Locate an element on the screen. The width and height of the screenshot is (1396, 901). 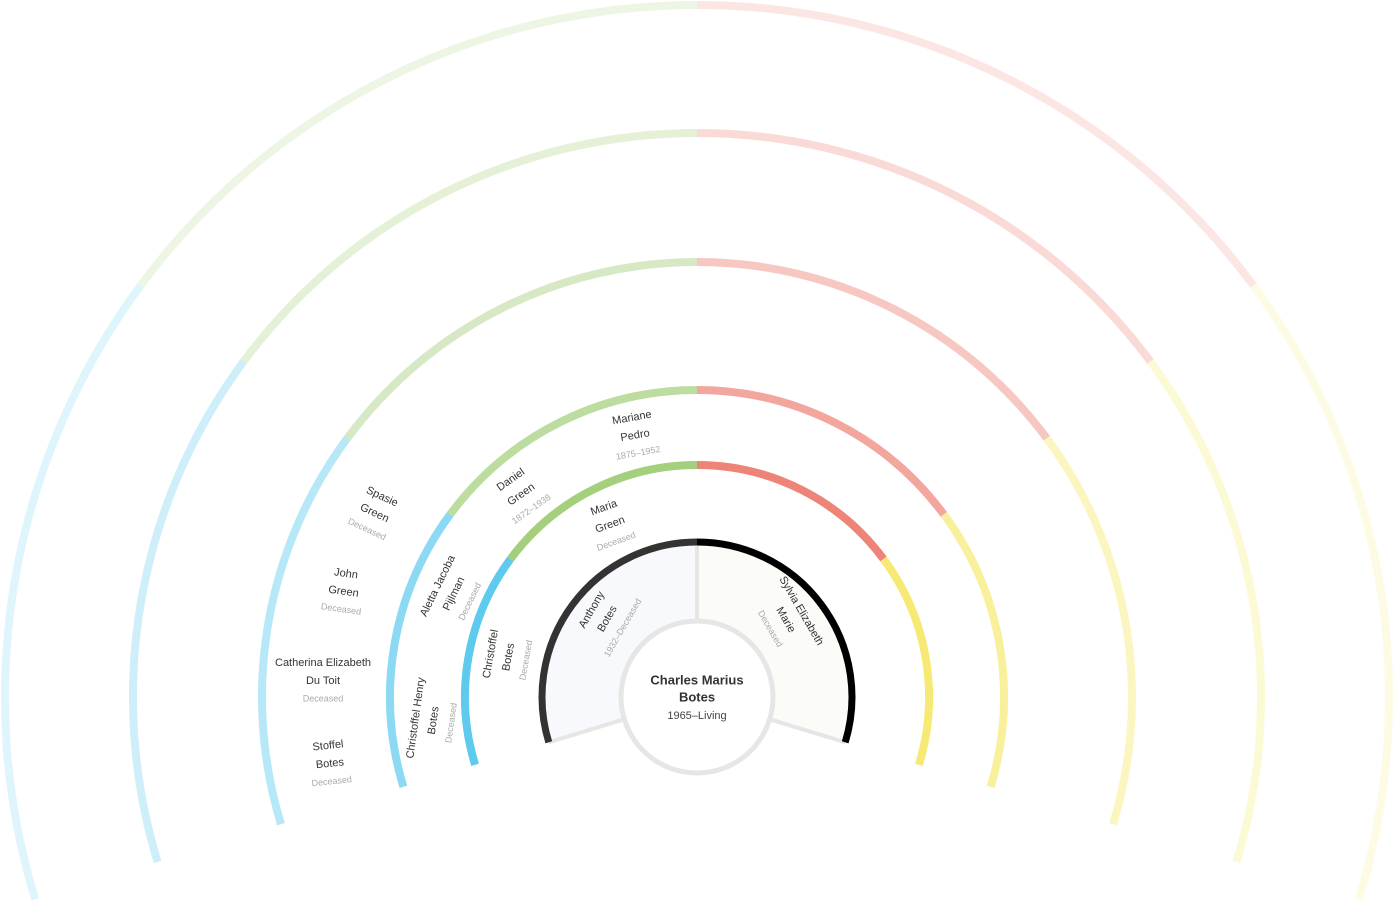
person-name: Du Toit is located at coordinates (323, 681).